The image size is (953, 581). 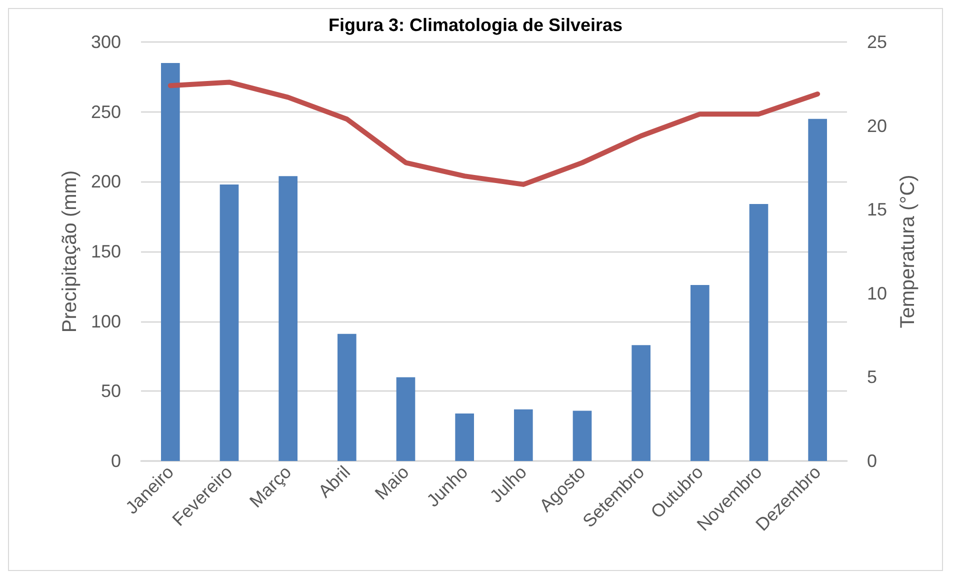 What do you see at coordinates (110, 391) in the screenshot?
I see `y-tick-label: 50` at bounding box center [110, 391].